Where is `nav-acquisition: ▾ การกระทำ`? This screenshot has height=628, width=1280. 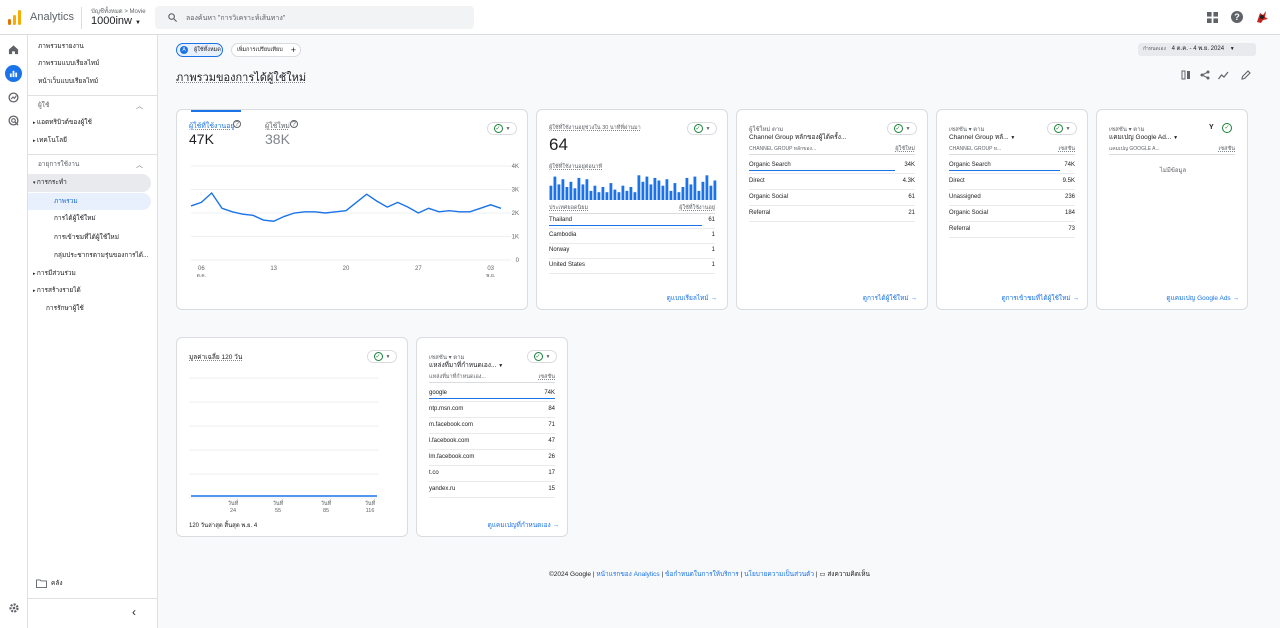 nav-acquisition: ▾ การกระทำ is located at coordinates (50, 182).